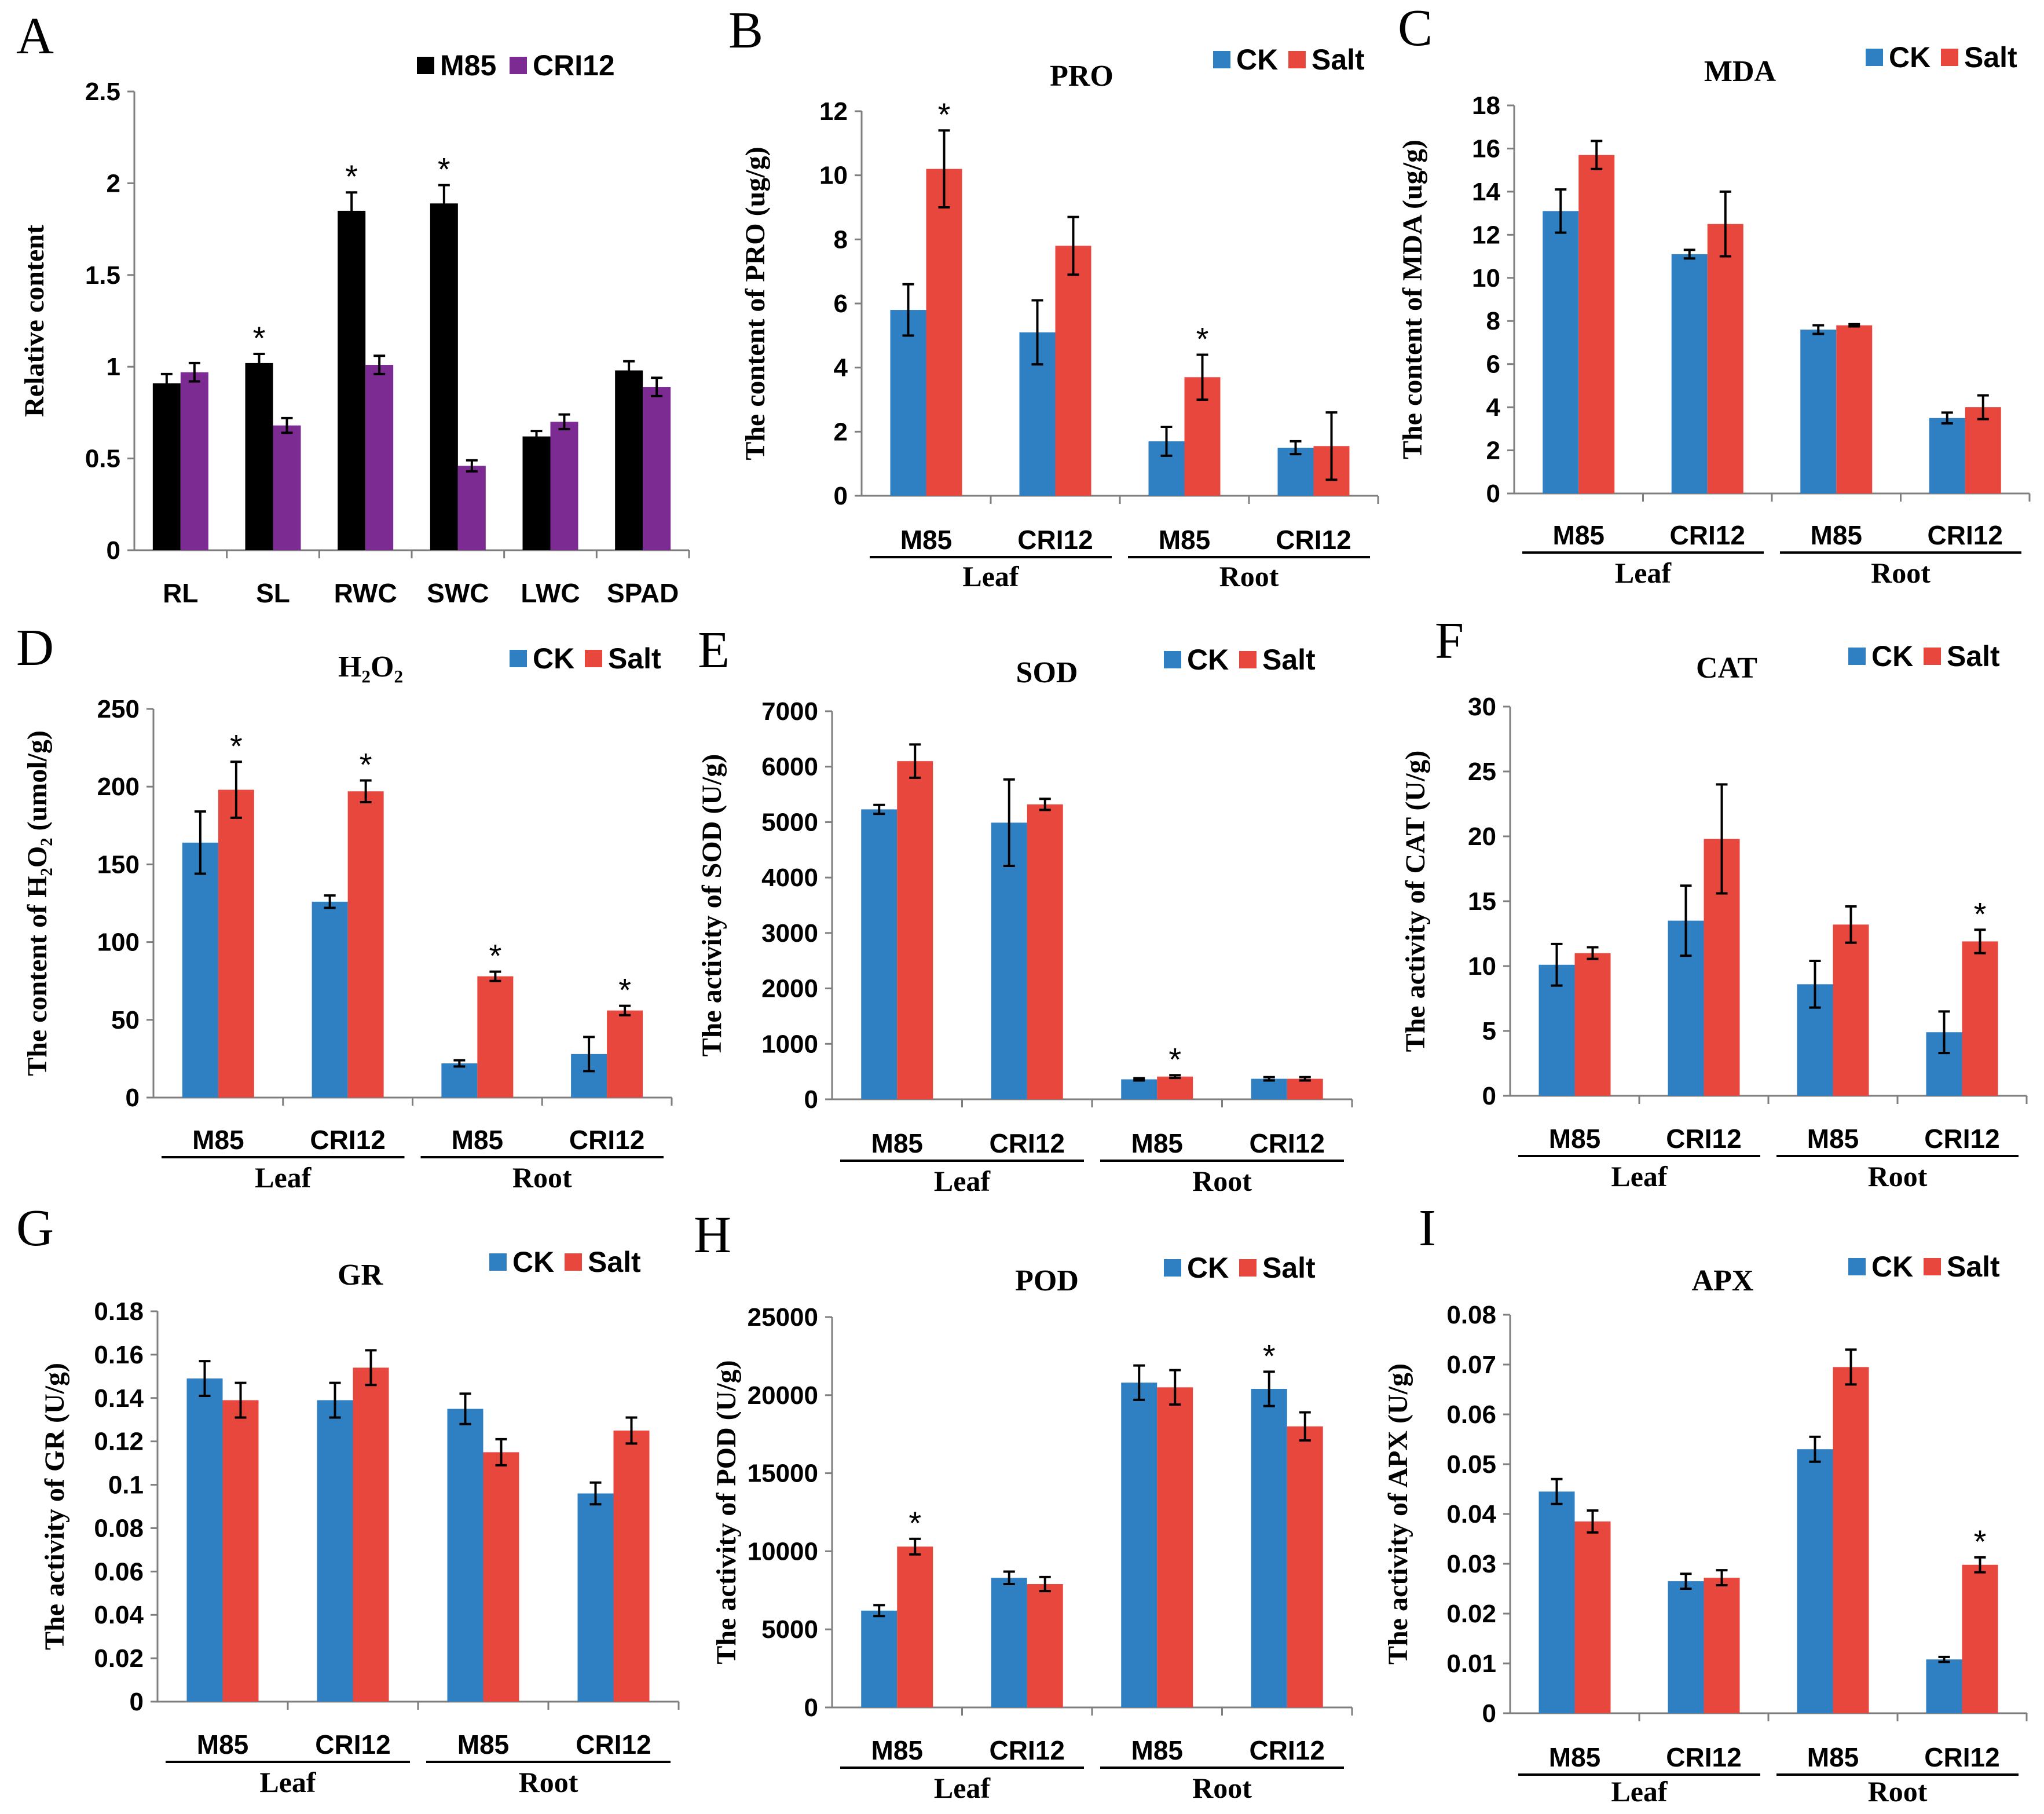  What do you see at coordinates (1486, 106) in the screenshot?
I see `y-tick-label: 18` at bounding box center [1486, 106].